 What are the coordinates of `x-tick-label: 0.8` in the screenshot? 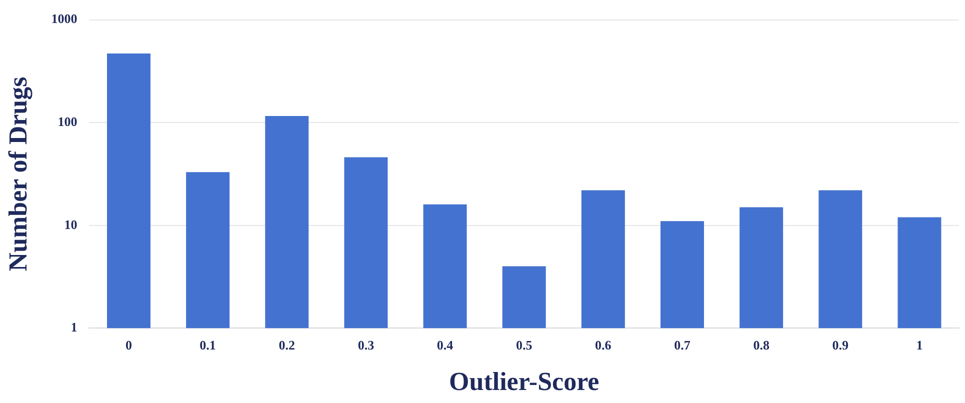 It's located at (761, 344).